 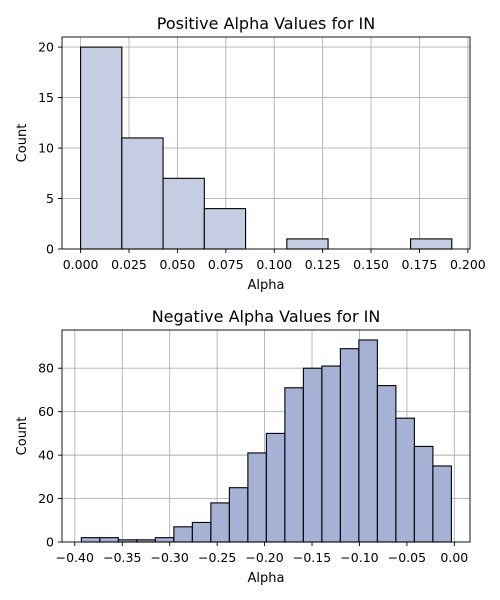 What do you see at coordinates (217, 557) in the screenshot?
I see `x-tick-label: −0.25` at bounding box center [217, 557].